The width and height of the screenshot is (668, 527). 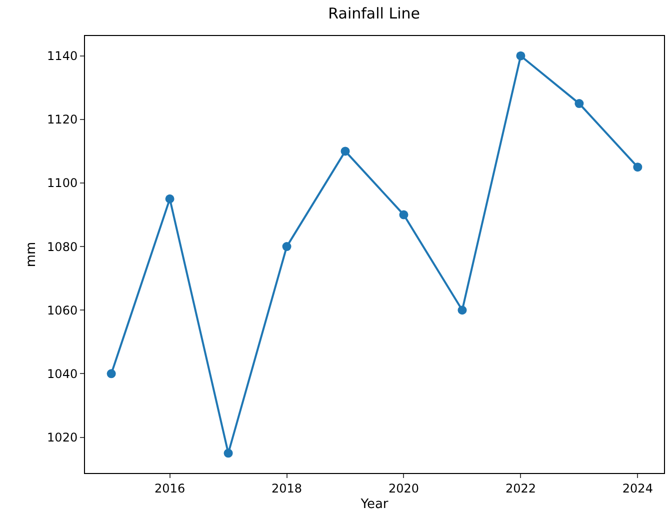 I want to click on y-tick-label: 1100, so click(x=62, y=183).